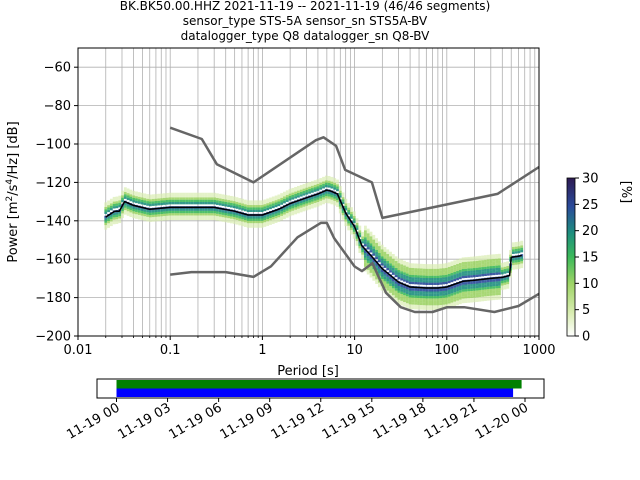 This screenshot has height=480, width=640. Describe the element at coordinates (586, 310) in the screenshot. I see `colorbar-tick-label: 5` at that location.